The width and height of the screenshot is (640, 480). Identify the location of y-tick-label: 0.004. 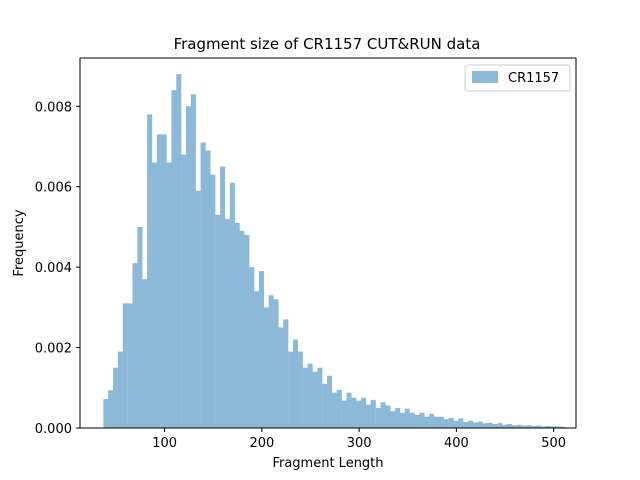
(53, 268).